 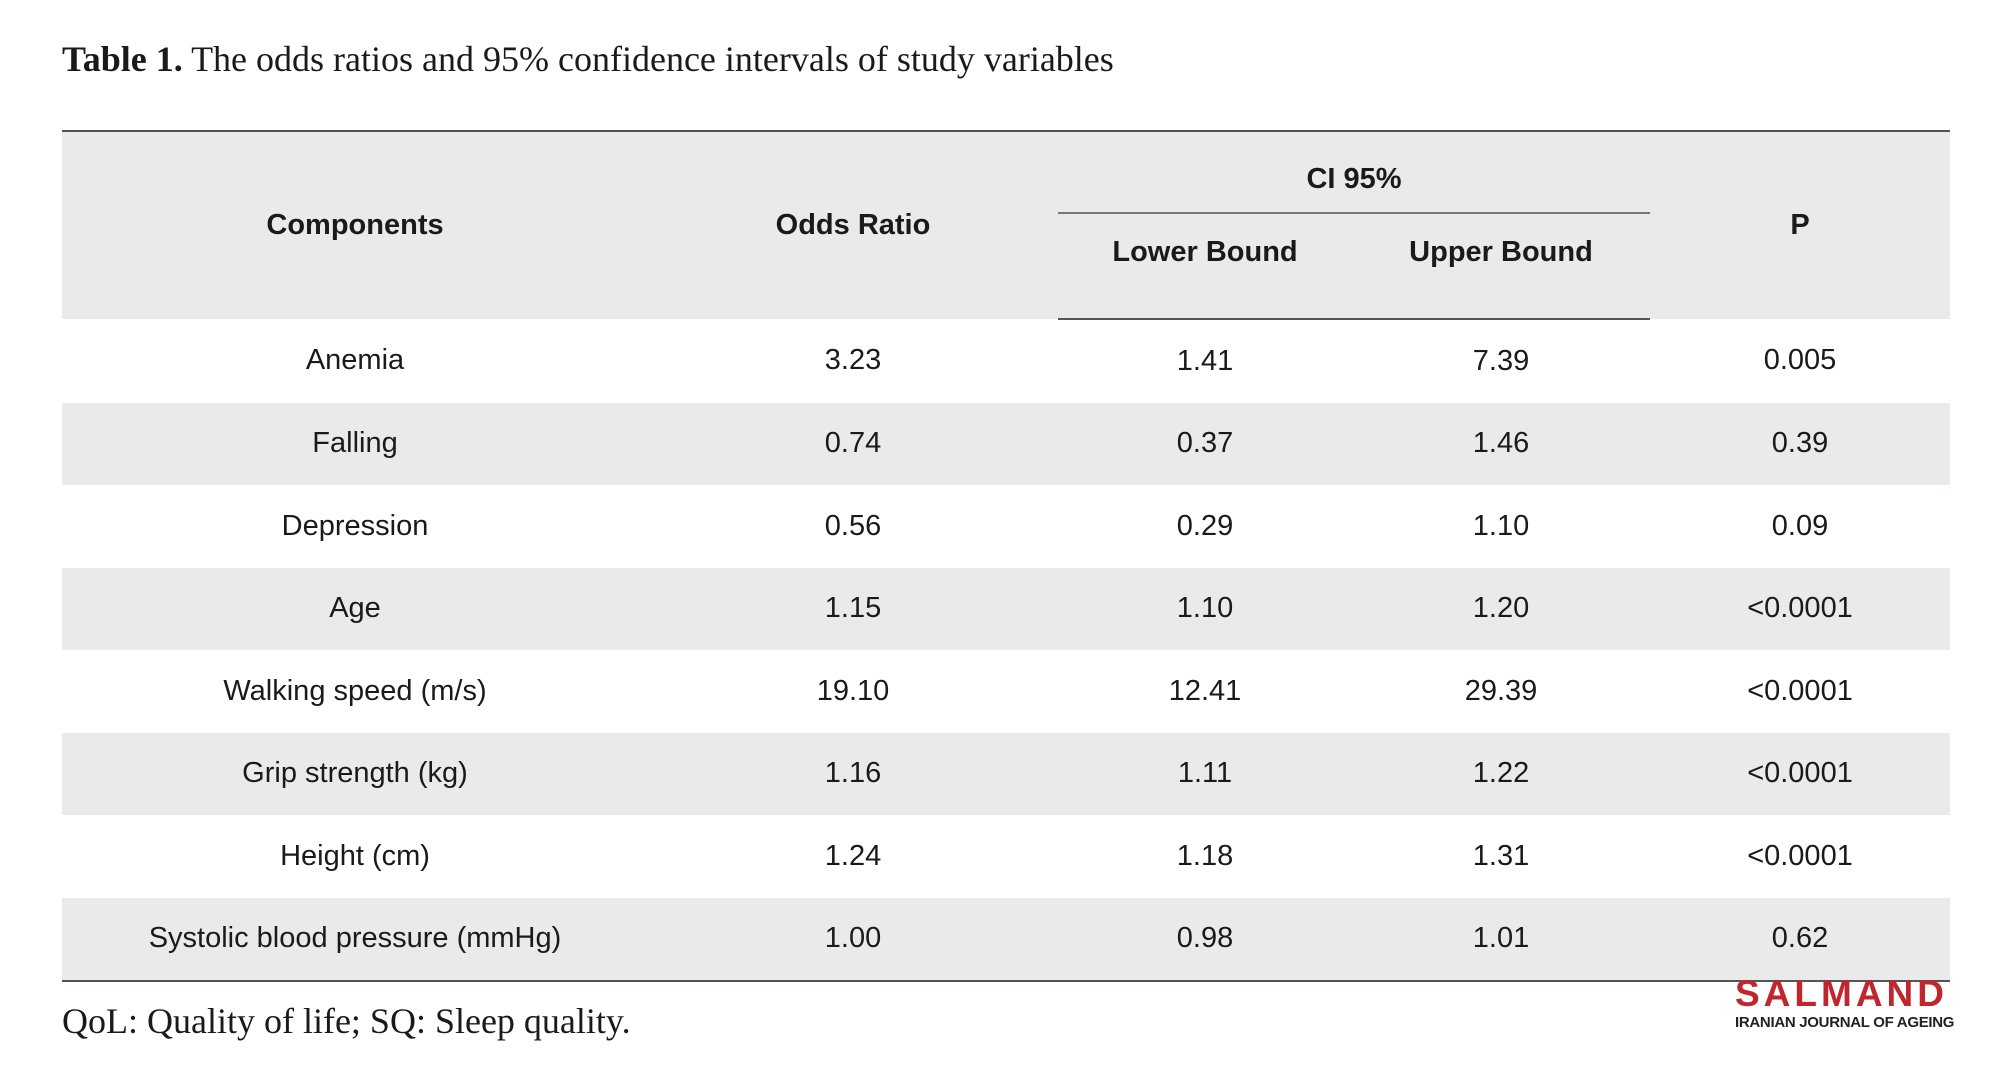 What do you see at coordinates (355, 224) in the screenshot?
I see `header-components: Components` at bounding box center [355, 224].